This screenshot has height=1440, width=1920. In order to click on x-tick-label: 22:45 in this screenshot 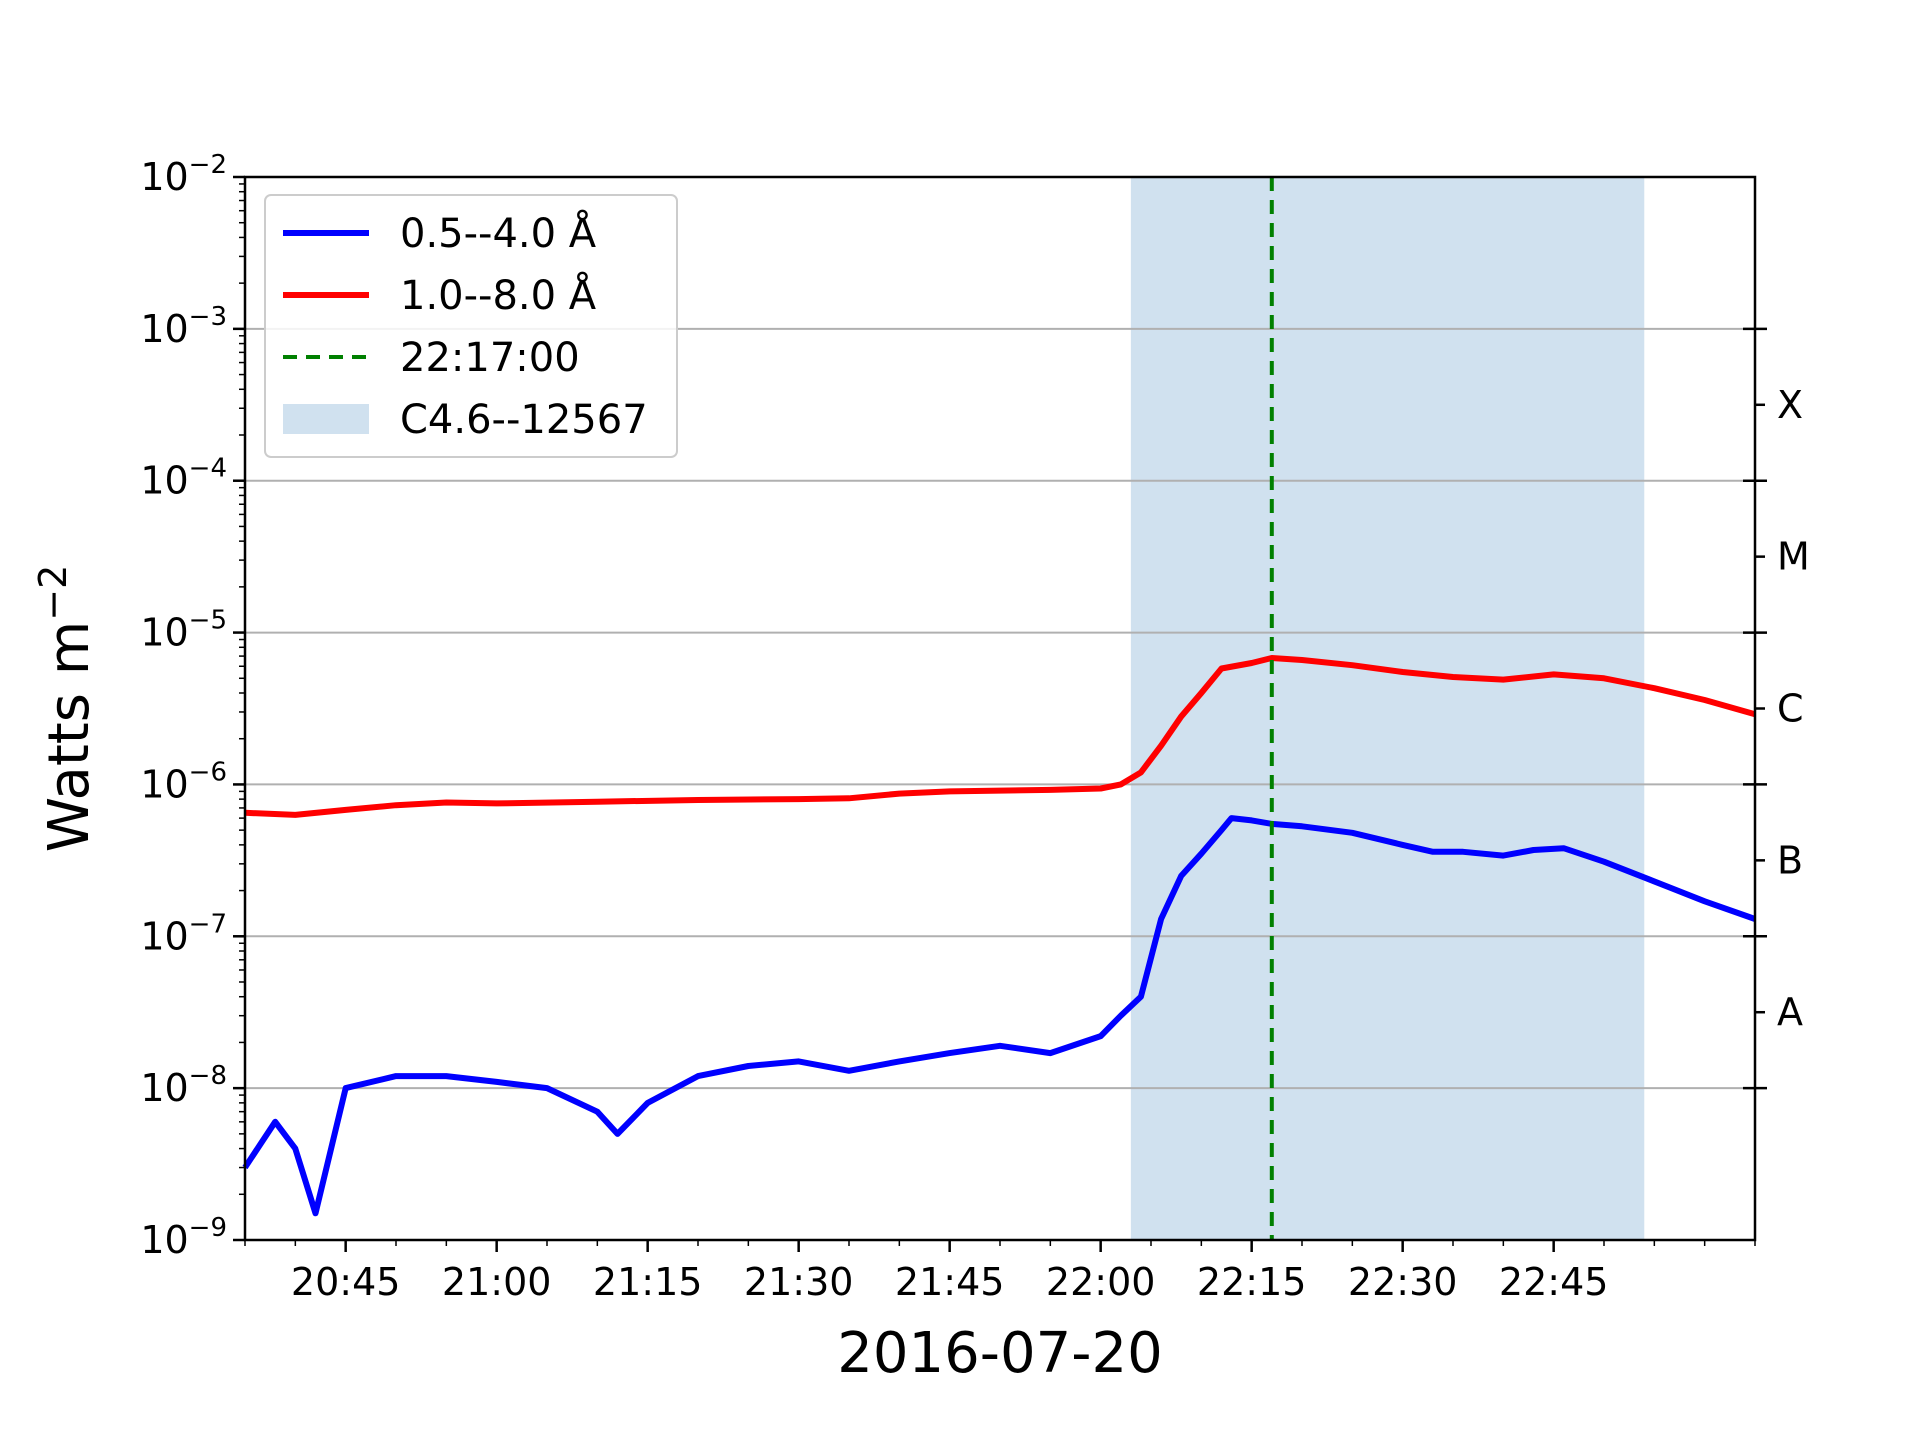, I will do `click(1554, 1282)`.